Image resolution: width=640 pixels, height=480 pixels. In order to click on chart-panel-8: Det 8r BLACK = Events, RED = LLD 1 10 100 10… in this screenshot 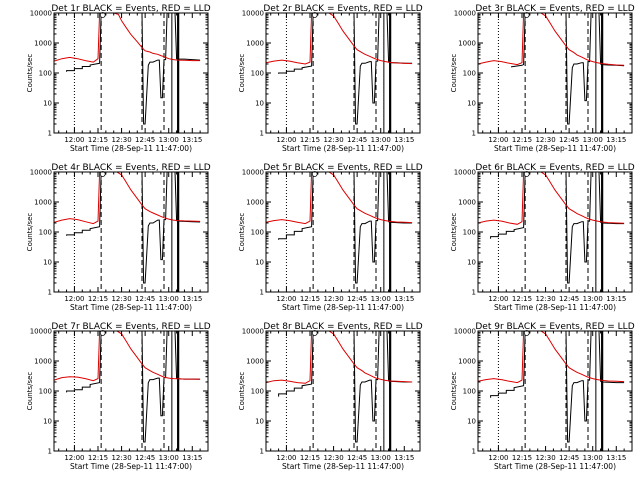, I will do `click(330, 396)`.